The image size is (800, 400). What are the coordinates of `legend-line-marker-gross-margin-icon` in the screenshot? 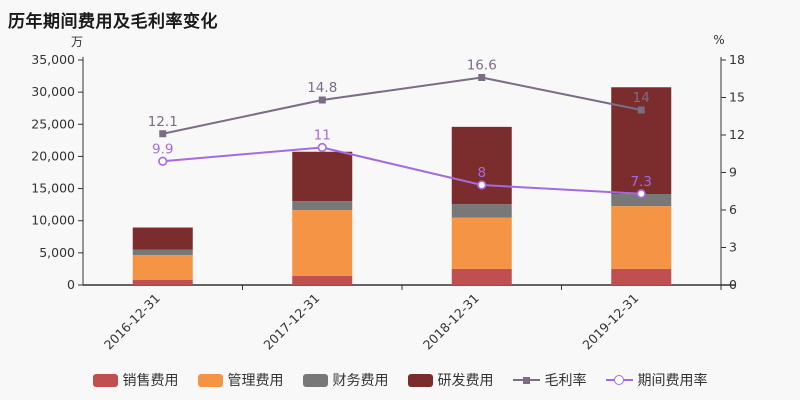 It's located at (526, 380).